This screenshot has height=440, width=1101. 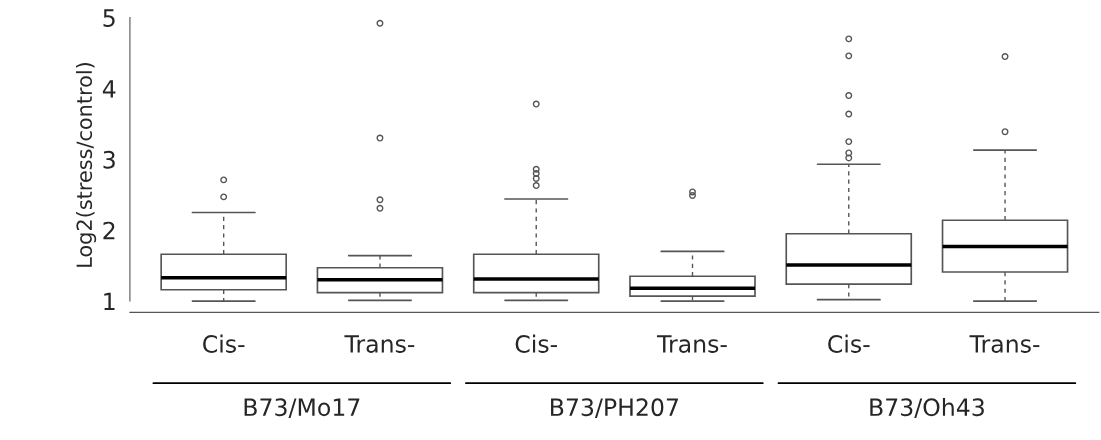 I want to click on text: B73/PH207, so click(x=614, y=408).